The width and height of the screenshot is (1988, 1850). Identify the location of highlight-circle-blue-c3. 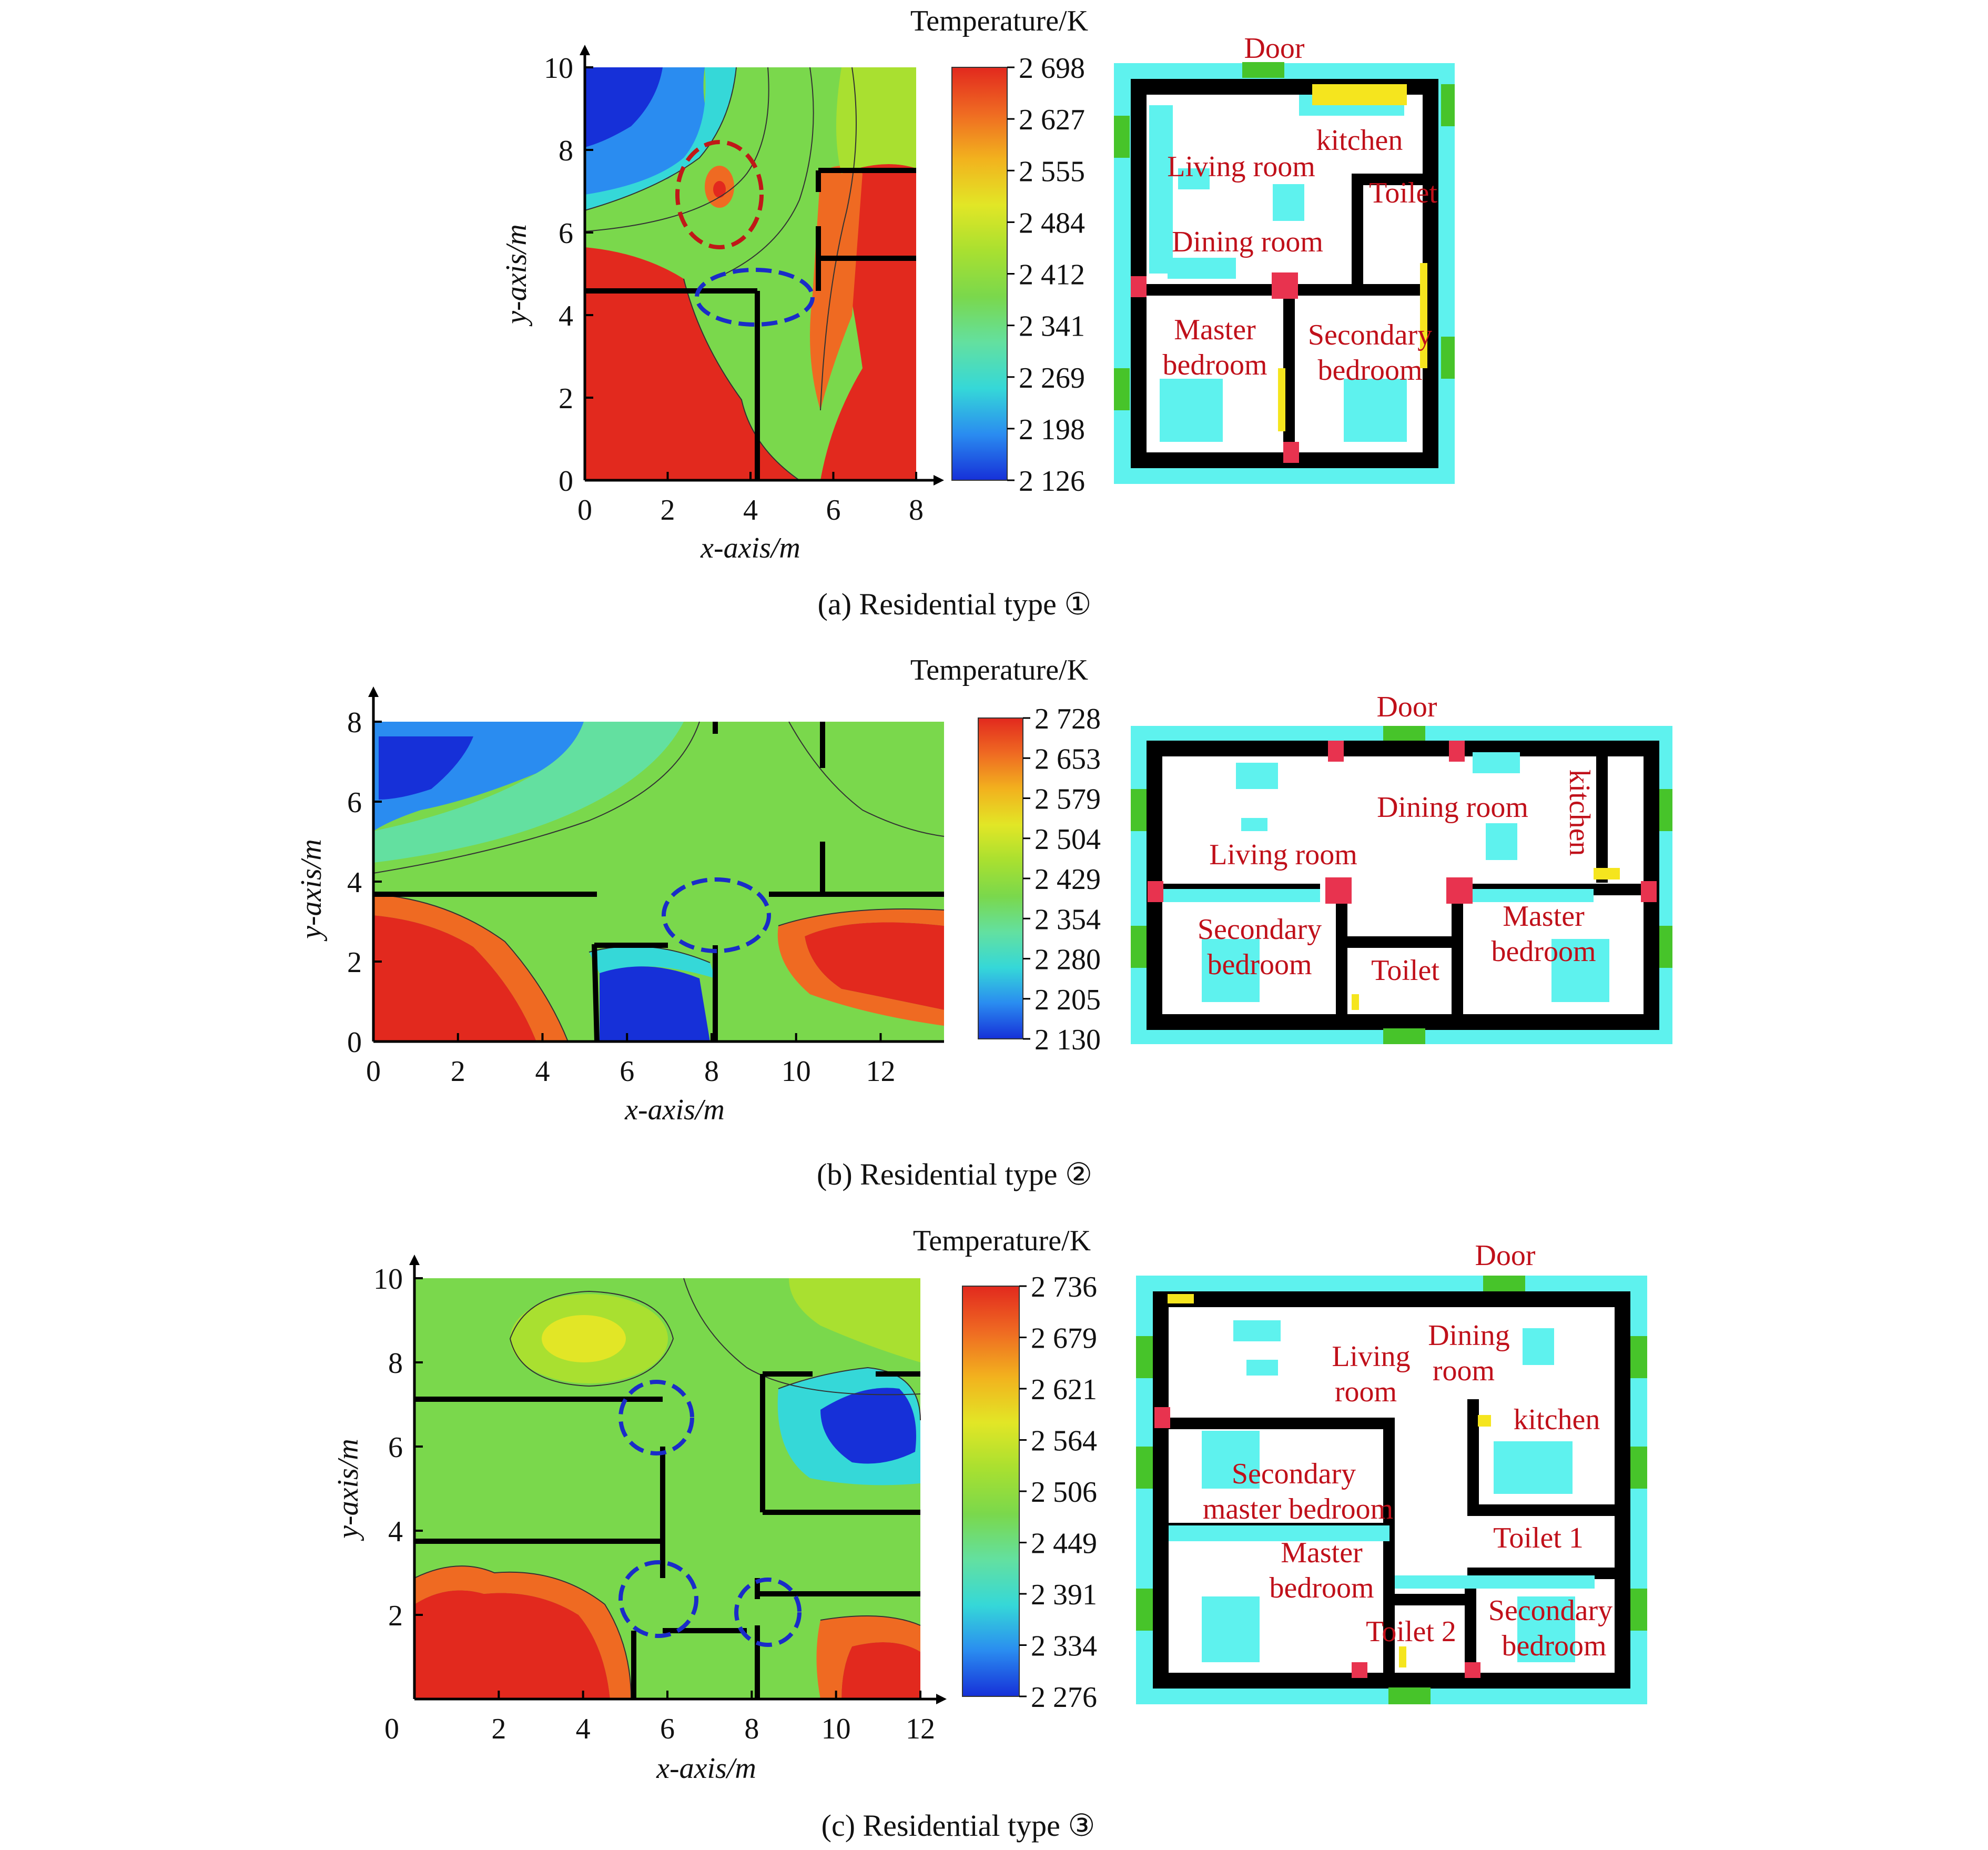
(768, 1612).